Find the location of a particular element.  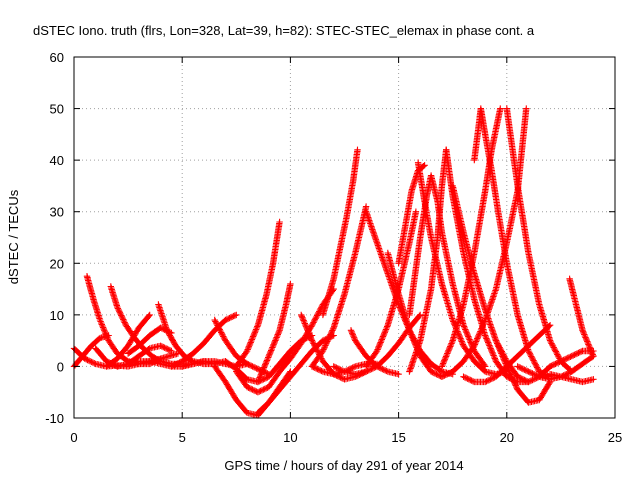

x-tick-label: 10 is located at coordinates (290, 437).